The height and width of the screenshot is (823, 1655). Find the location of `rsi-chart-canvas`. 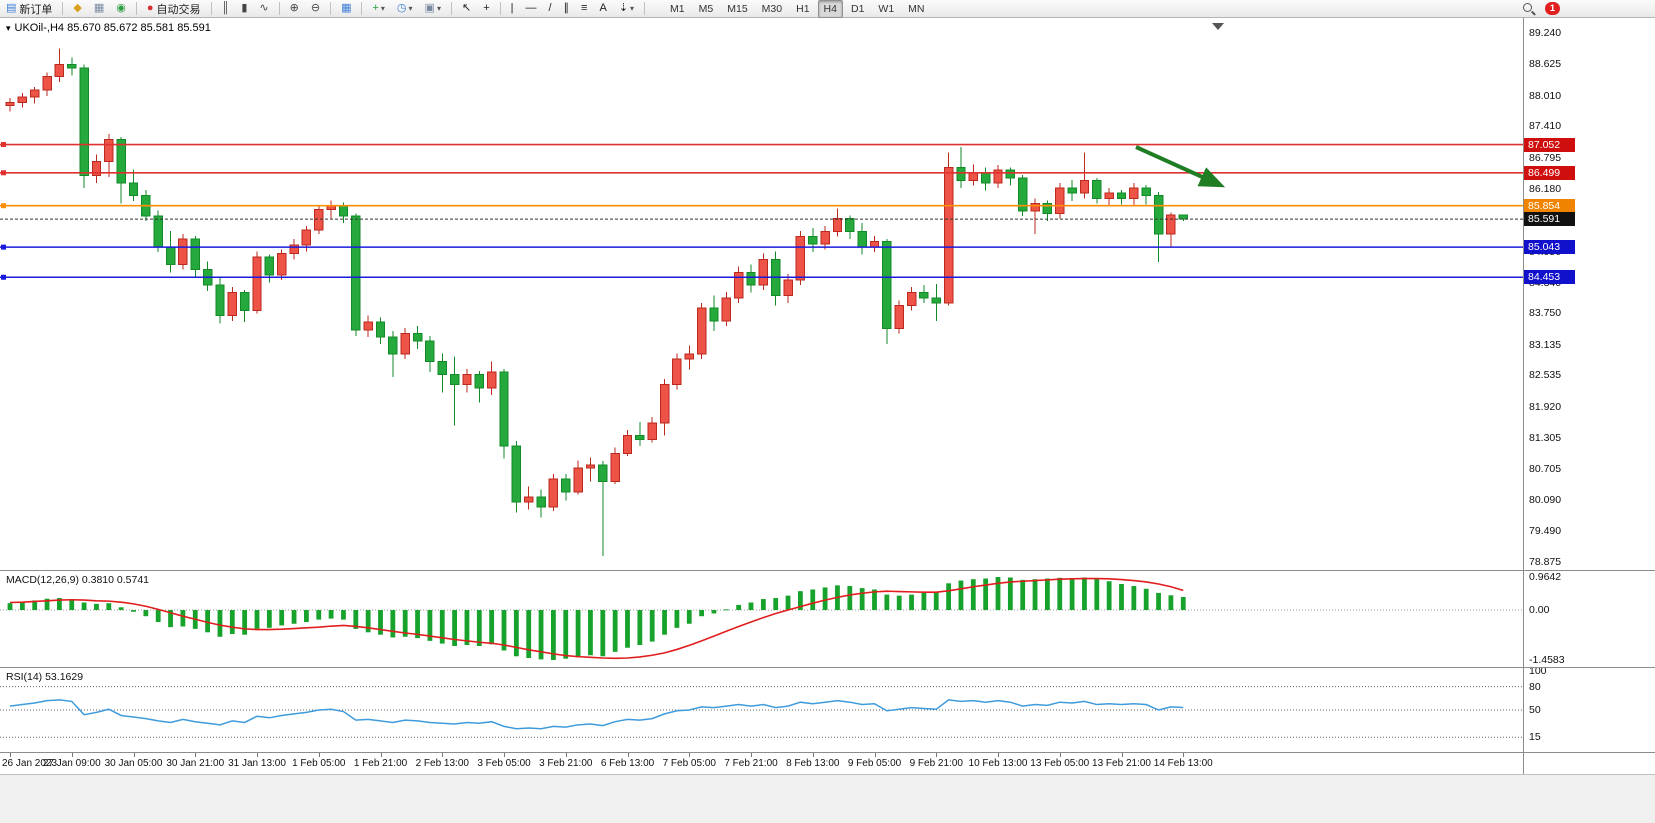

rsi-chart-canvas is located at coordinates (761, 710).